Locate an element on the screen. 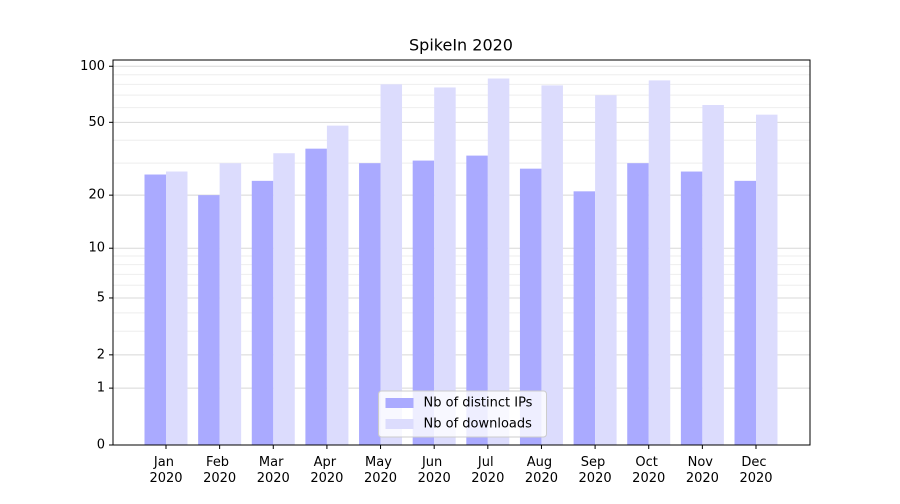  y-tick-label: 2 is located at coordinates (101, 354).